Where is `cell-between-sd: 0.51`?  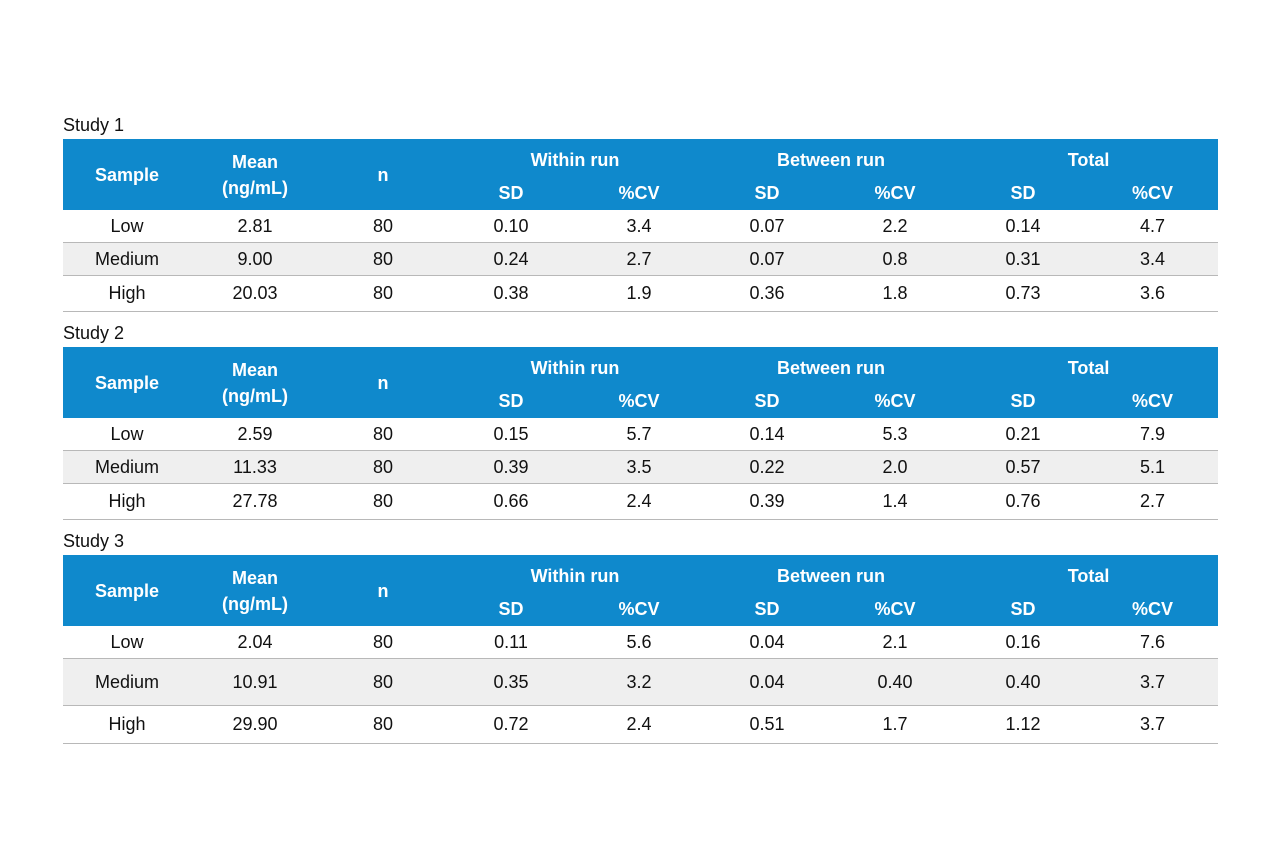 cell-between-sd: 0.51 is located at coordinates (767, 724).